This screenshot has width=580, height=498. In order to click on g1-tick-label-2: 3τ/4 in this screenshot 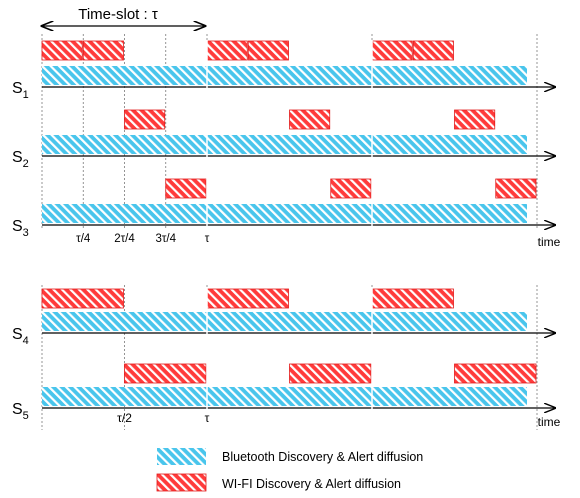, I will do `click(165, 239)`.